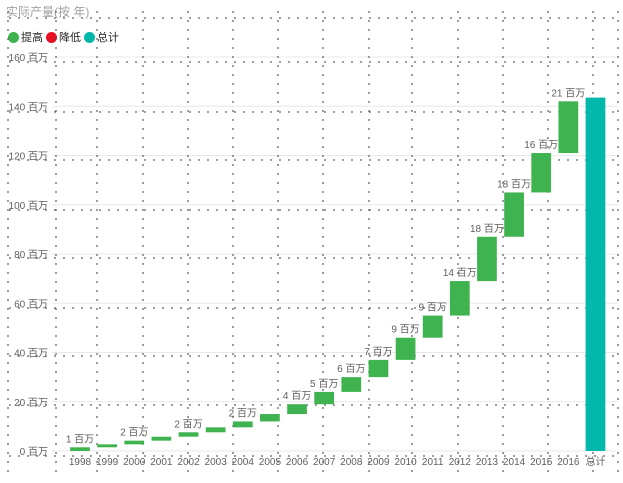  What do you see at coordinates (101, 37) in the screenshot?
I see `legend-item-total: 总计` at bounding box center [101, 37].